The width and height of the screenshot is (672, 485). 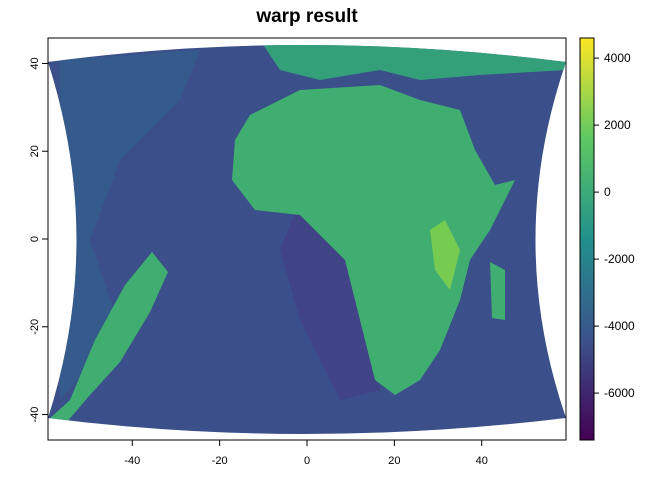 What do you see at coordinates (35, 415) in the screenshot?
I see `y-tick-label: -40` at bounding box center [35, 415].